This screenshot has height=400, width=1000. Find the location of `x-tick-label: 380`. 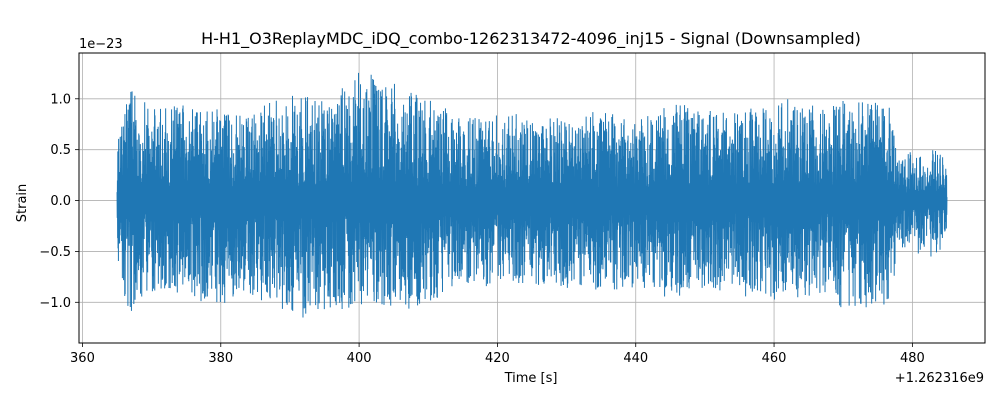

x-tick-label: 380 is located at coordinates (220, 358).